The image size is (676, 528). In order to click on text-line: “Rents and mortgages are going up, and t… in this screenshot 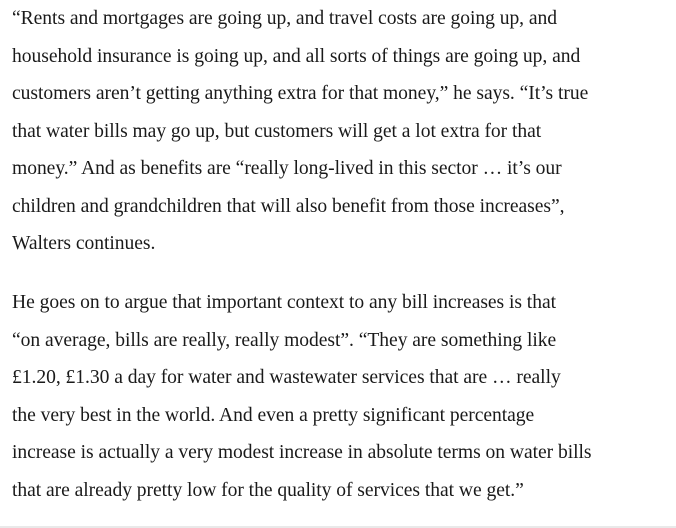, I will do `click(285, 18)`.